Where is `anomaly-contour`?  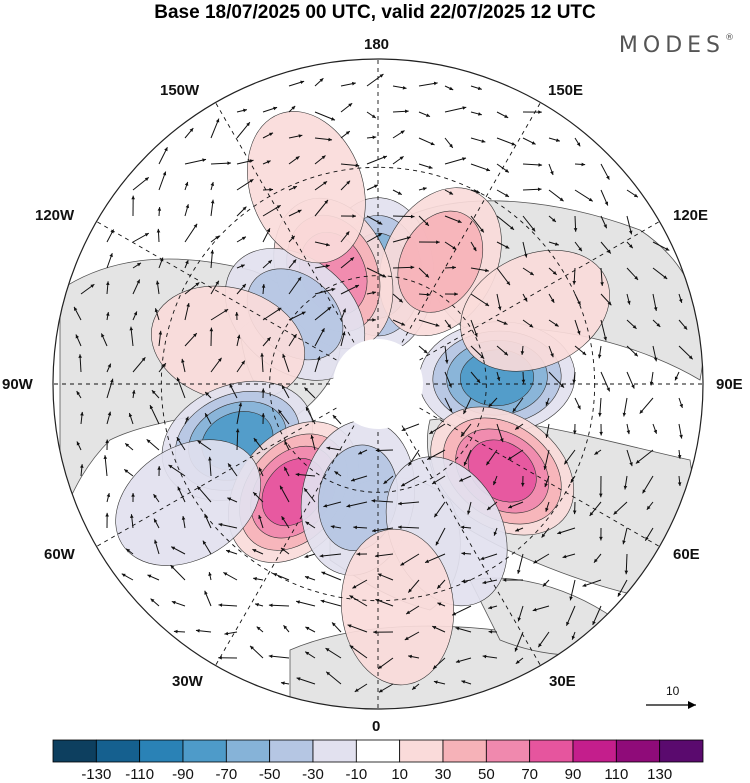
anomaly-contour is located at coordinates (398, 607).